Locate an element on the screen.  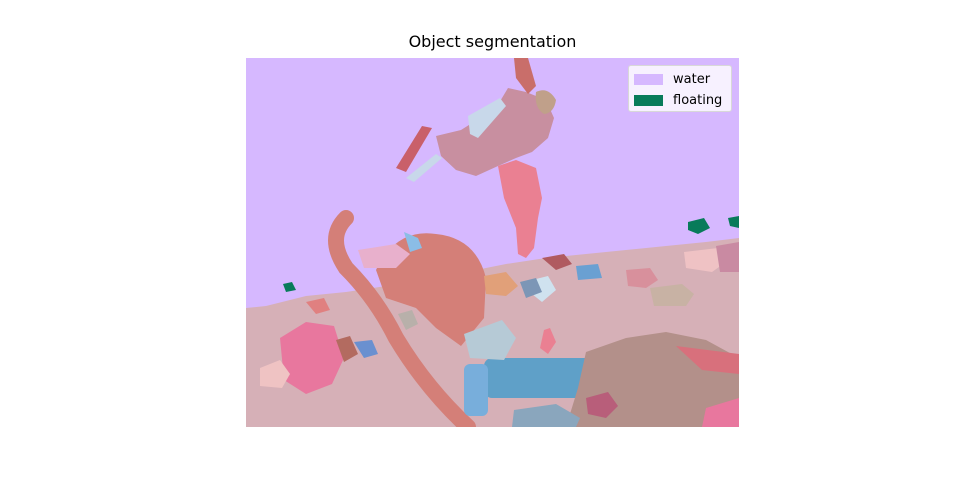
salmon-object is located at coordinates (431, 289).